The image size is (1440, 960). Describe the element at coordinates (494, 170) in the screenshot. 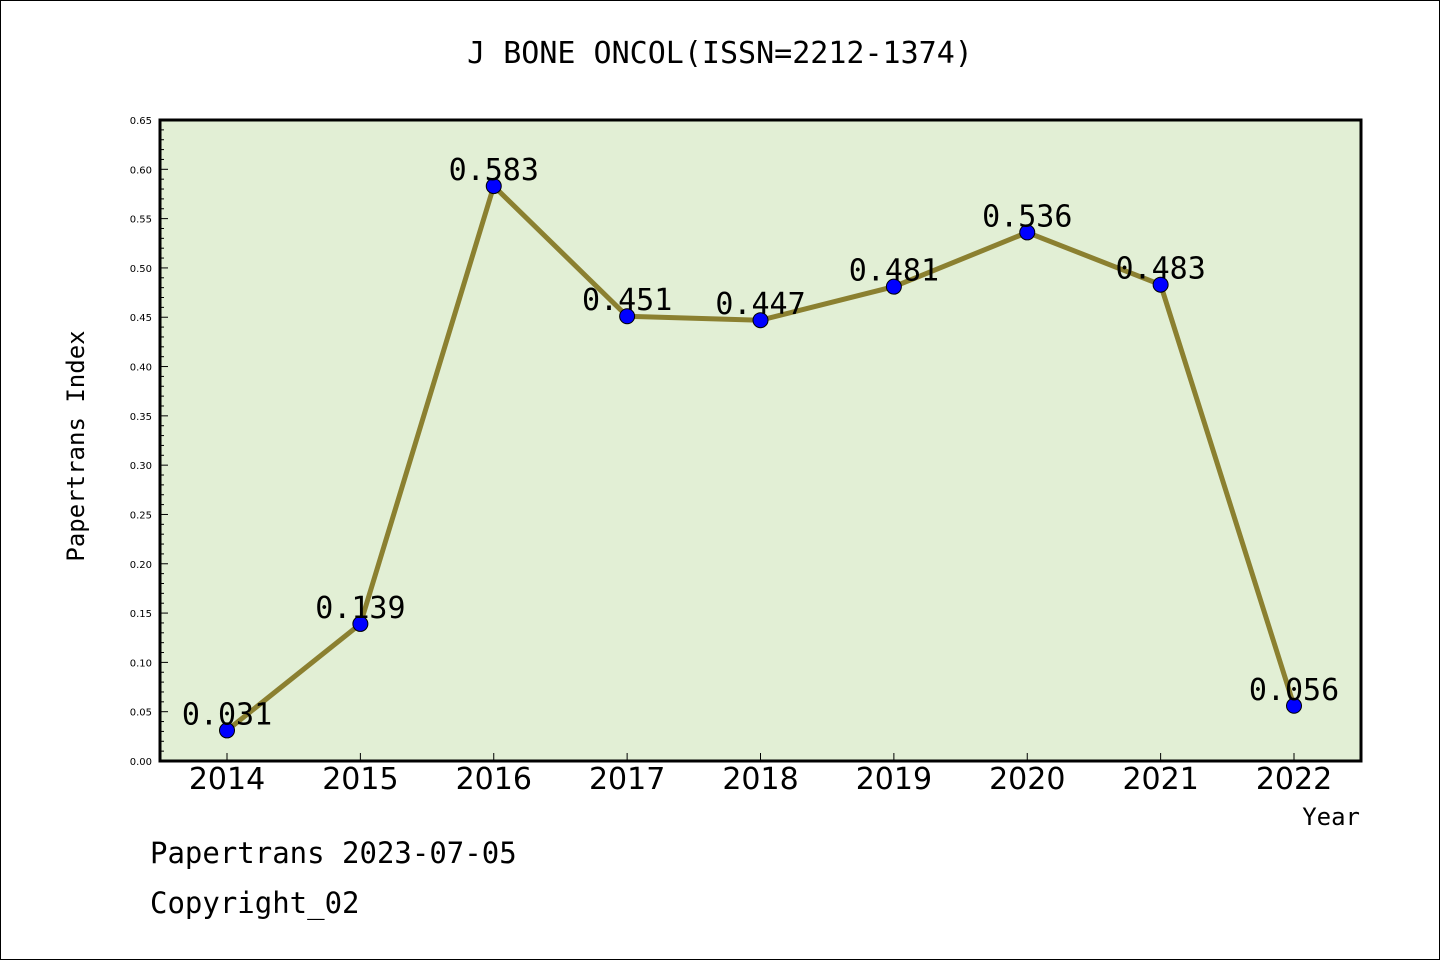

I see `data-label: 0.583` at that location.